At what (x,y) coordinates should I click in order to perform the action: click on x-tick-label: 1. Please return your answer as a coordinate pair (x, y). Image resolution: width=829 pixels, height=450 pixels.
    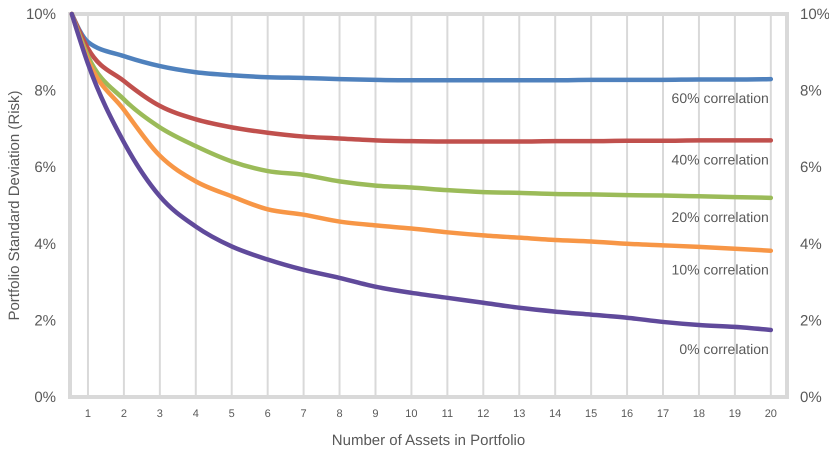
    Looking at the image, I should click on (88, 414).